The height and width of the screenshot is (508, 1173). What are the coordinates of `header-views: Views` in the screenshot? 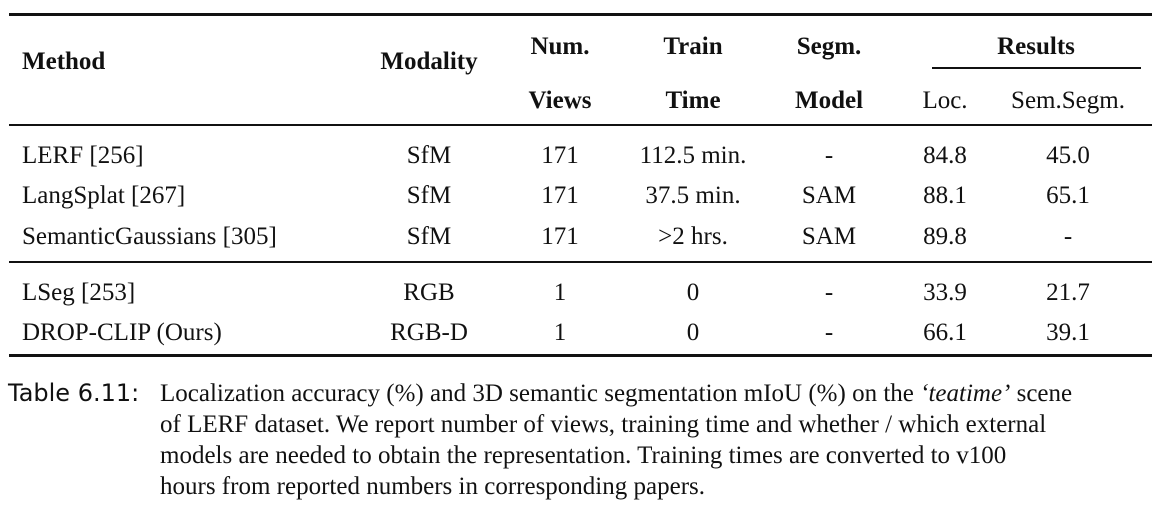 It's located at (560, 100).